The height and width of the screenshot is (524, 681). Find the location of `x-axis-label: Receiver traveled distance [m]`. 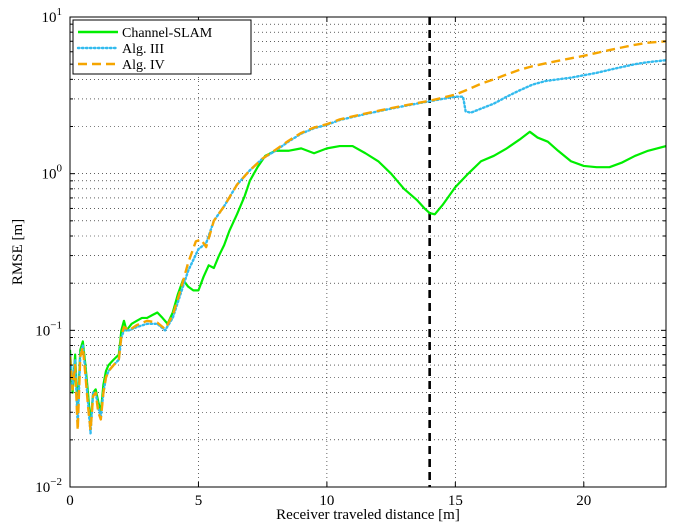

x-axis-label: Receiver traveled distance [m] is located at coordinates (368, 515).